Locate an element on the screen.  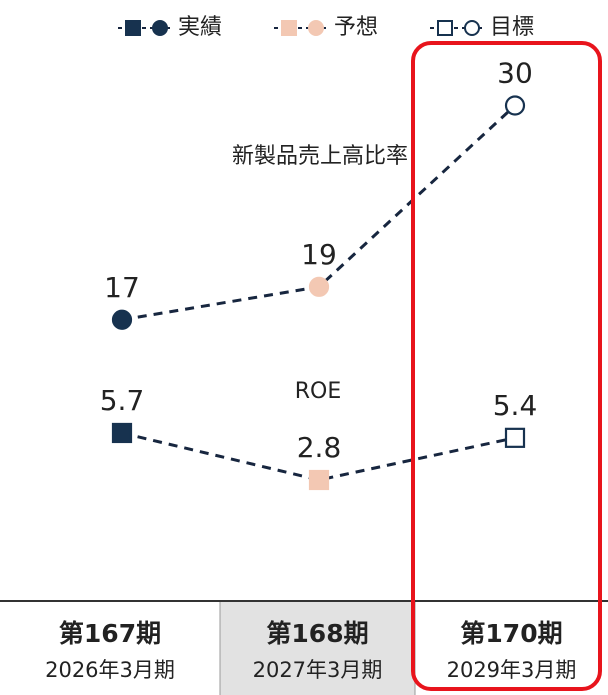
legend-label: 予想 is located at coordinates (356, 27).